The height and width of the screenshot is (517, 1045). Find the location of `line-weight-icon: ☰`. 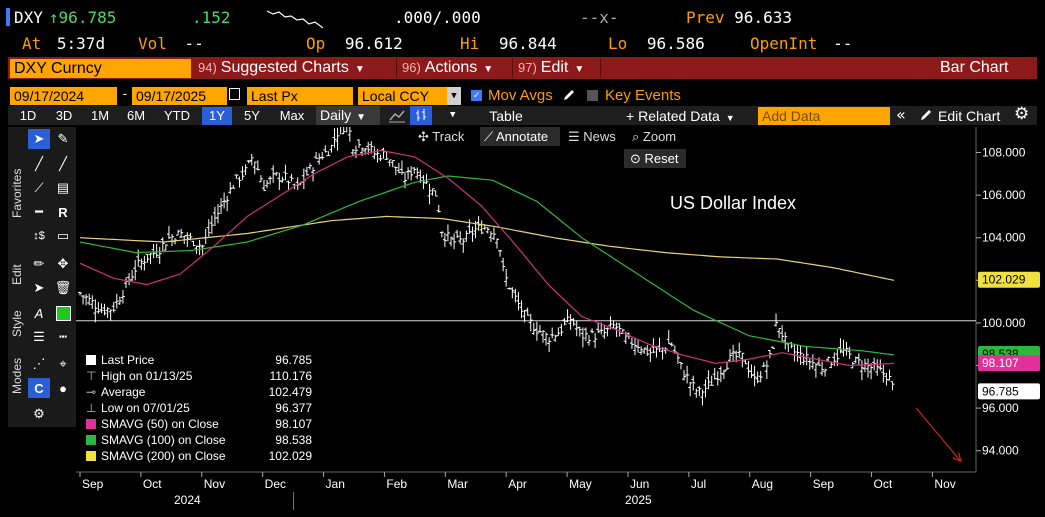

line-weight-icon: ☰ is located at coordinates (39, 336).